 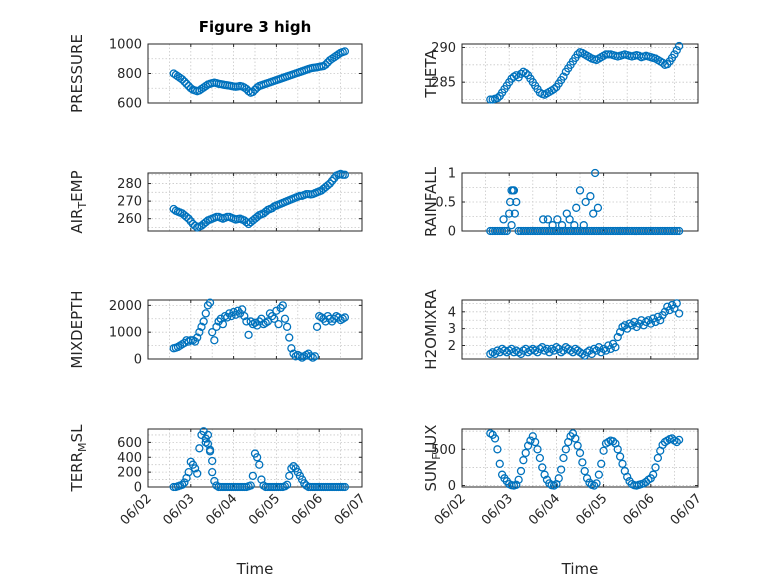 I want to click on y-axis-label: SUNFLUX, so click(x=432, y=458).